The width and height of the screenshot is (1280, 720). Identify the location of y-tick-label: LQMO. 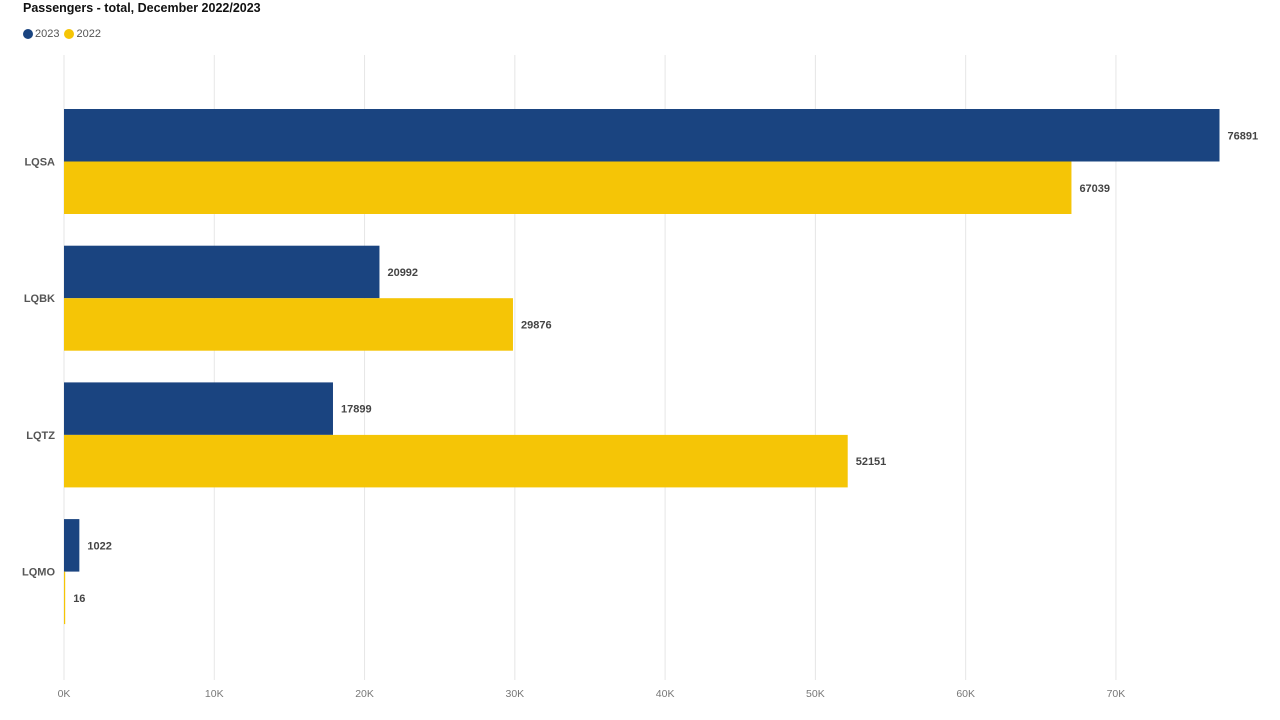
(38, 573).